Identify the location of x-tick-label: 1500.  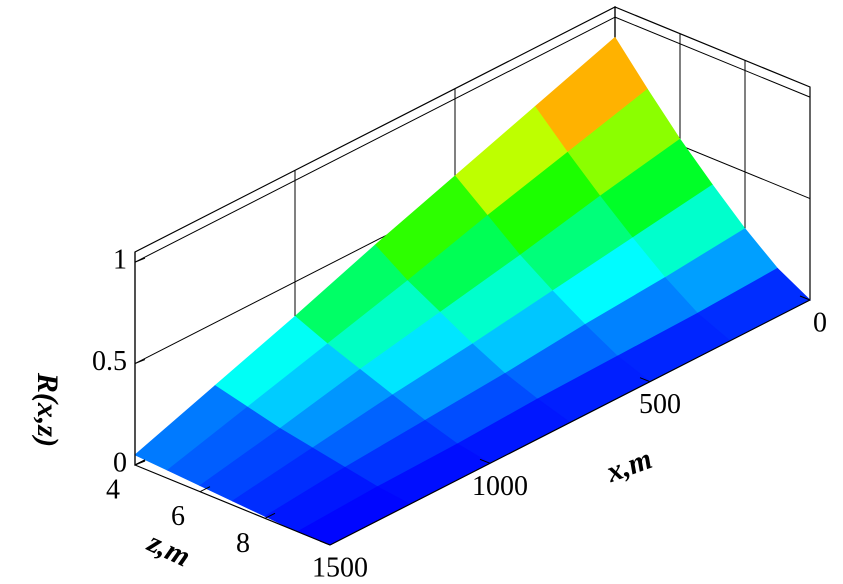
(340, 567).